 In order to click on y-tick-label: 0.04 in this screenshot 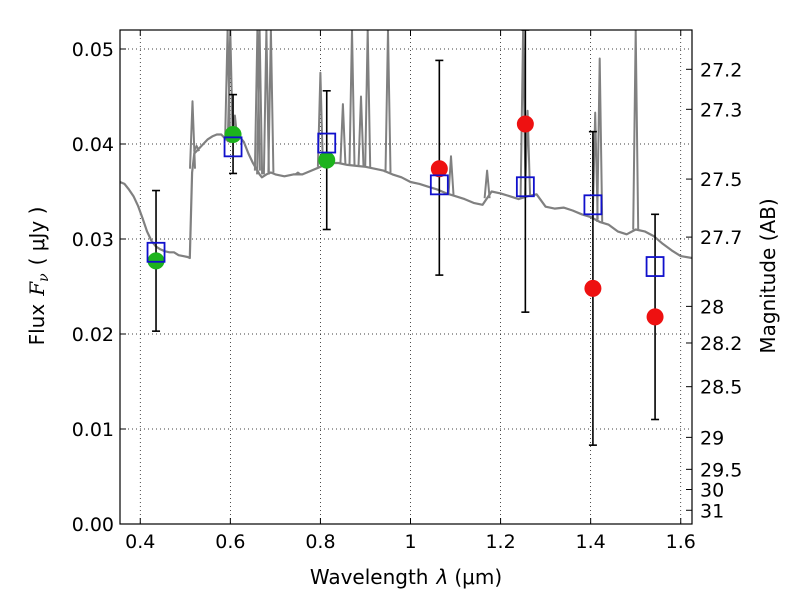, I will do `click(93, 145)`.